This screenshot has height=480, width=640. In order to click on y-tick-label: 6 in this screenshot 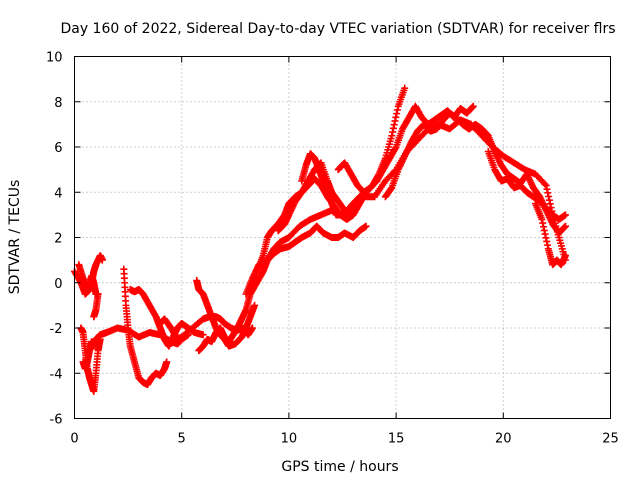, I will do `click(58, 148)`.